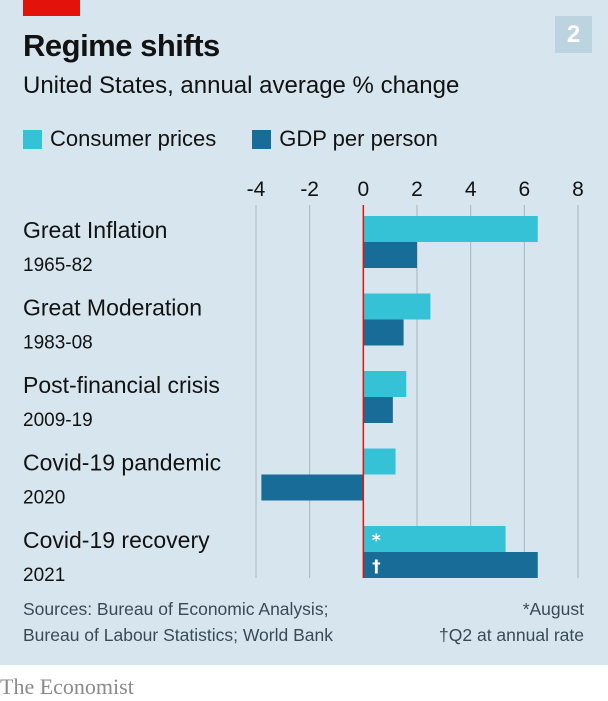 This screenshot has height=701, width=608. I want to click on x-tick-label: 0, so click(363, 189).